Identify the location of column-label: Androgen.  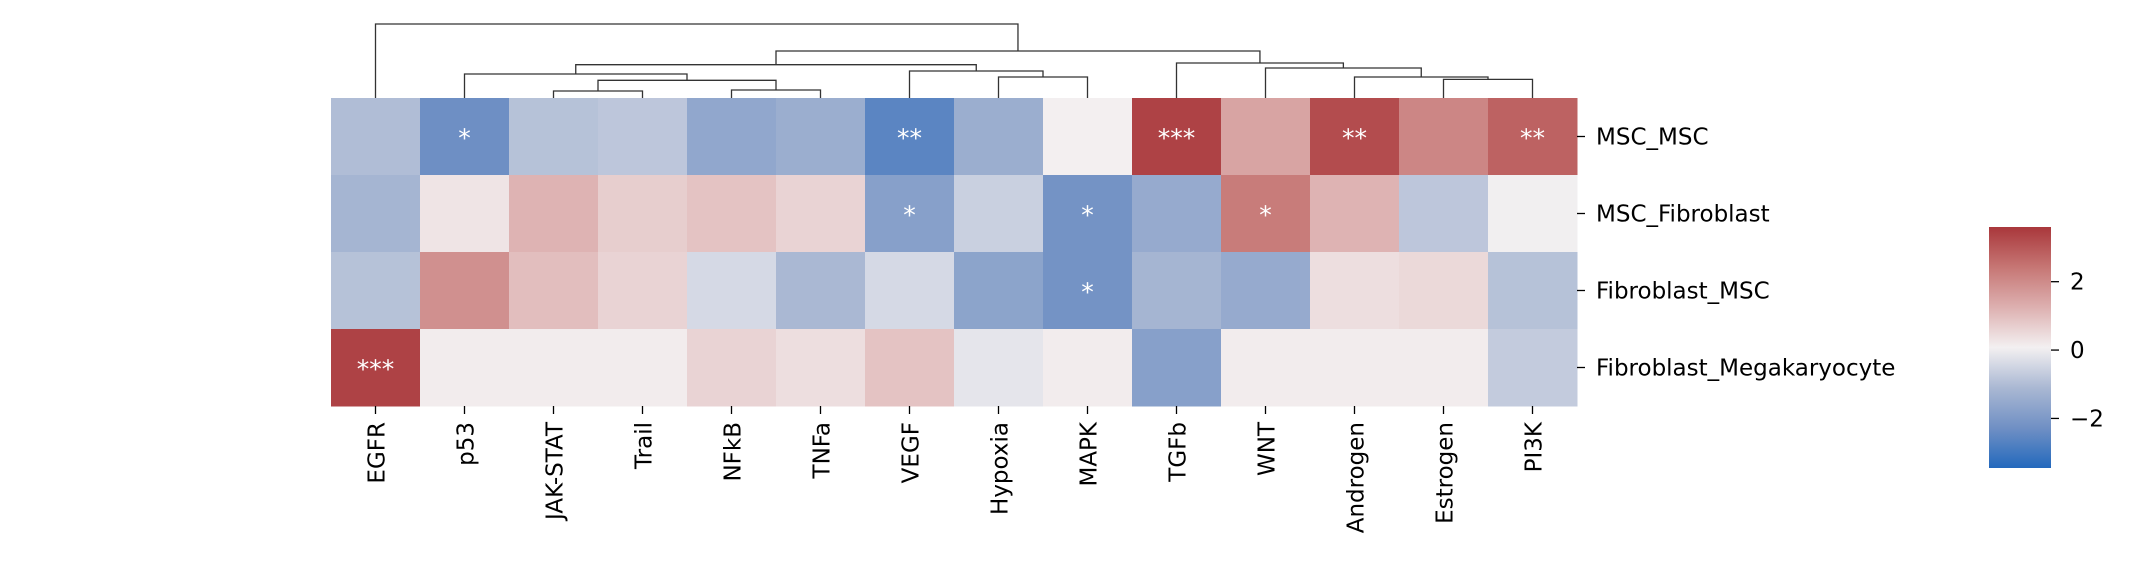
(1357, 477).